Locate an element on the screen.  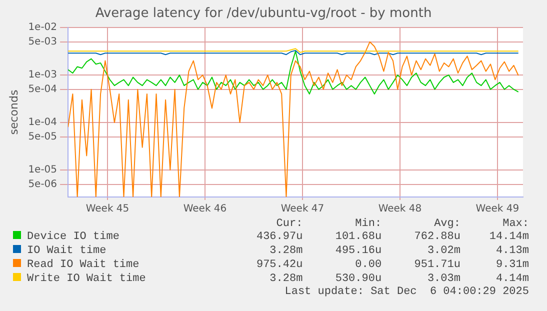
text: 495.16u is located at coordinates (358, 251).